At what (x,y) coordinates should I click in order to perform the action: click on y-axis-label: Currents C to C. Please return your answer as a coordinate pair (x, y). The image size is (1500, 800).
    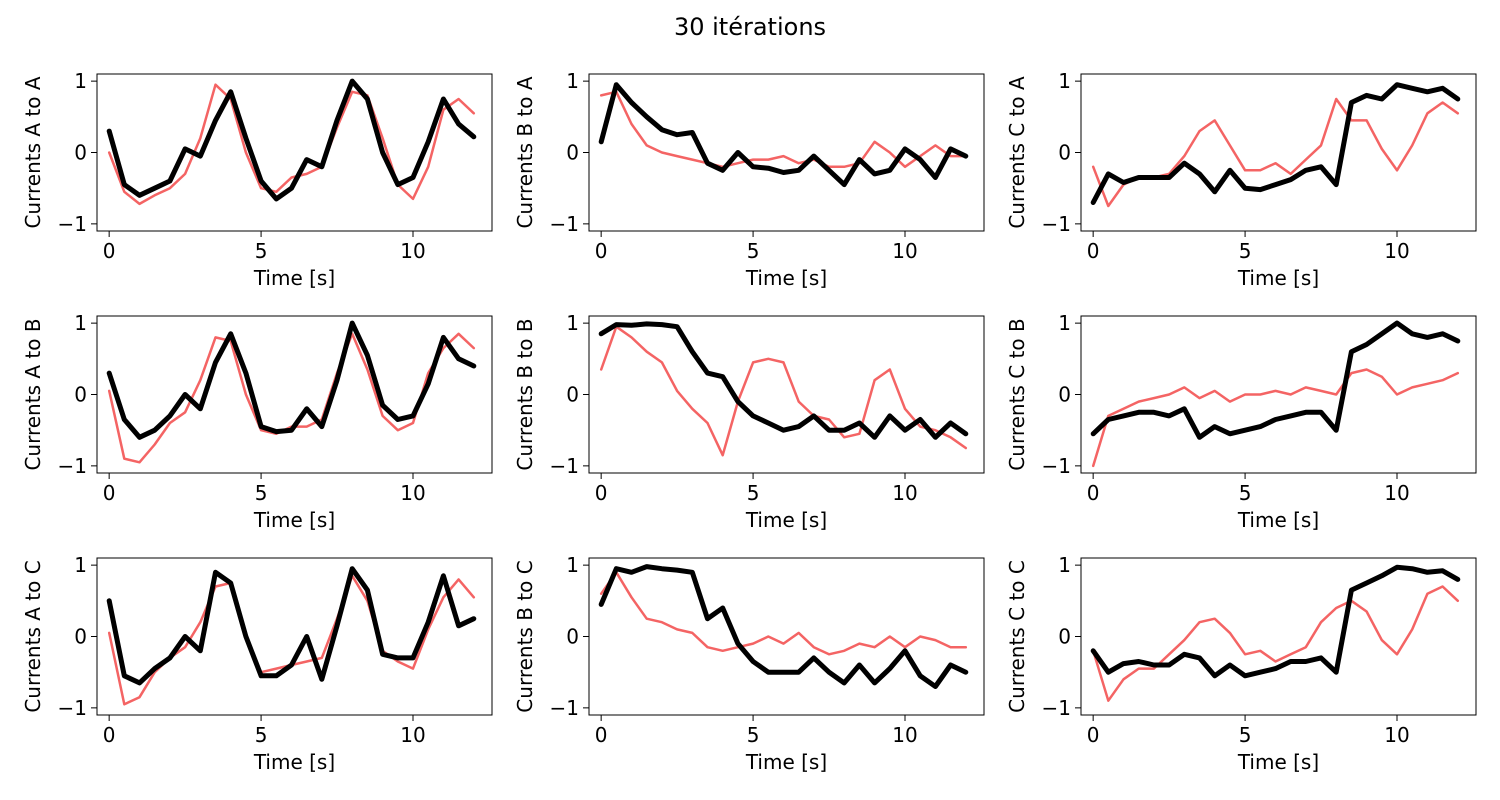
    Looking at the image, I should click on (1017, 636).